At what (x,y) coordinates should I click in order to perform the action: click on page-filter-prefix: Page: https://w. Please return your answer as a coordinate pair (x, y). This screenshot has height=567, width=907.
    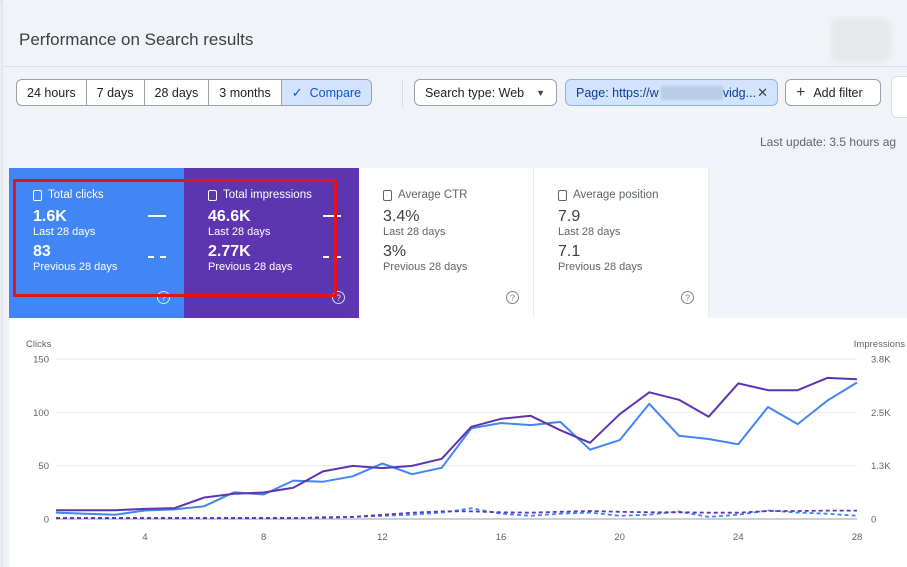
    Looking at the image, I should click on (617, 92).